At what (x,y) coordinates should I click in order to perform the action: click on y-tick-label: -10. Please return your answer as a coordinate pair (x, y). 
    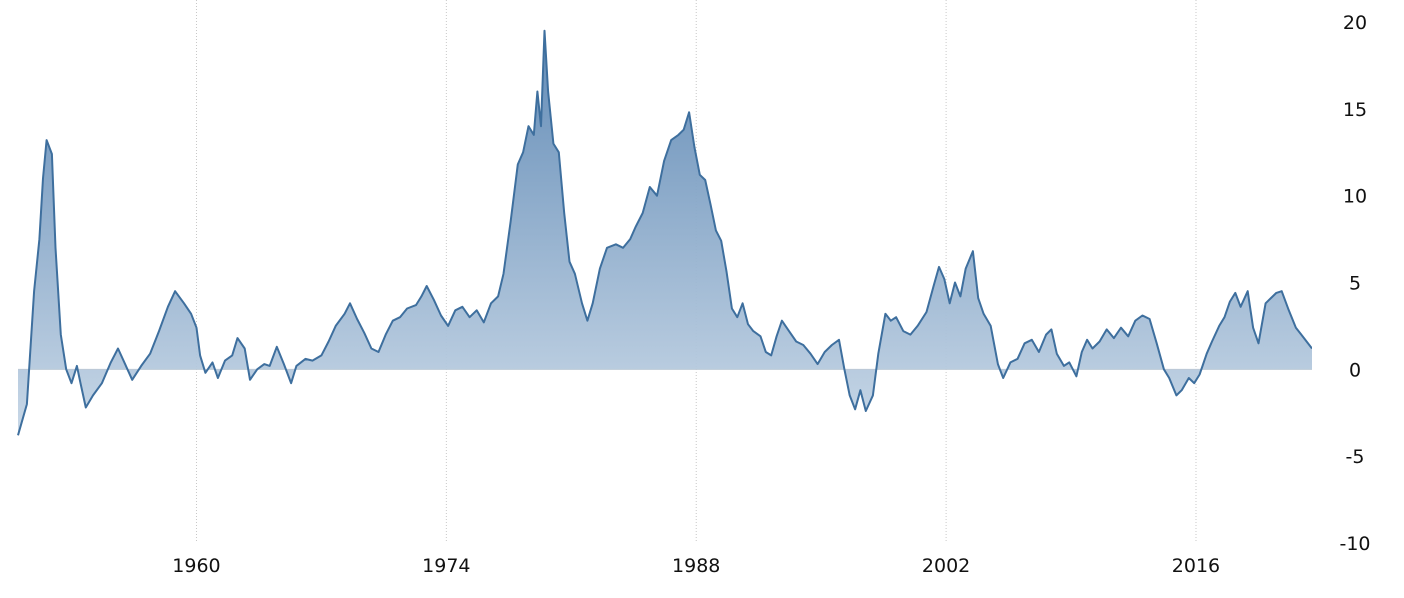
    Looking at the image, I should click on (1354, 544).